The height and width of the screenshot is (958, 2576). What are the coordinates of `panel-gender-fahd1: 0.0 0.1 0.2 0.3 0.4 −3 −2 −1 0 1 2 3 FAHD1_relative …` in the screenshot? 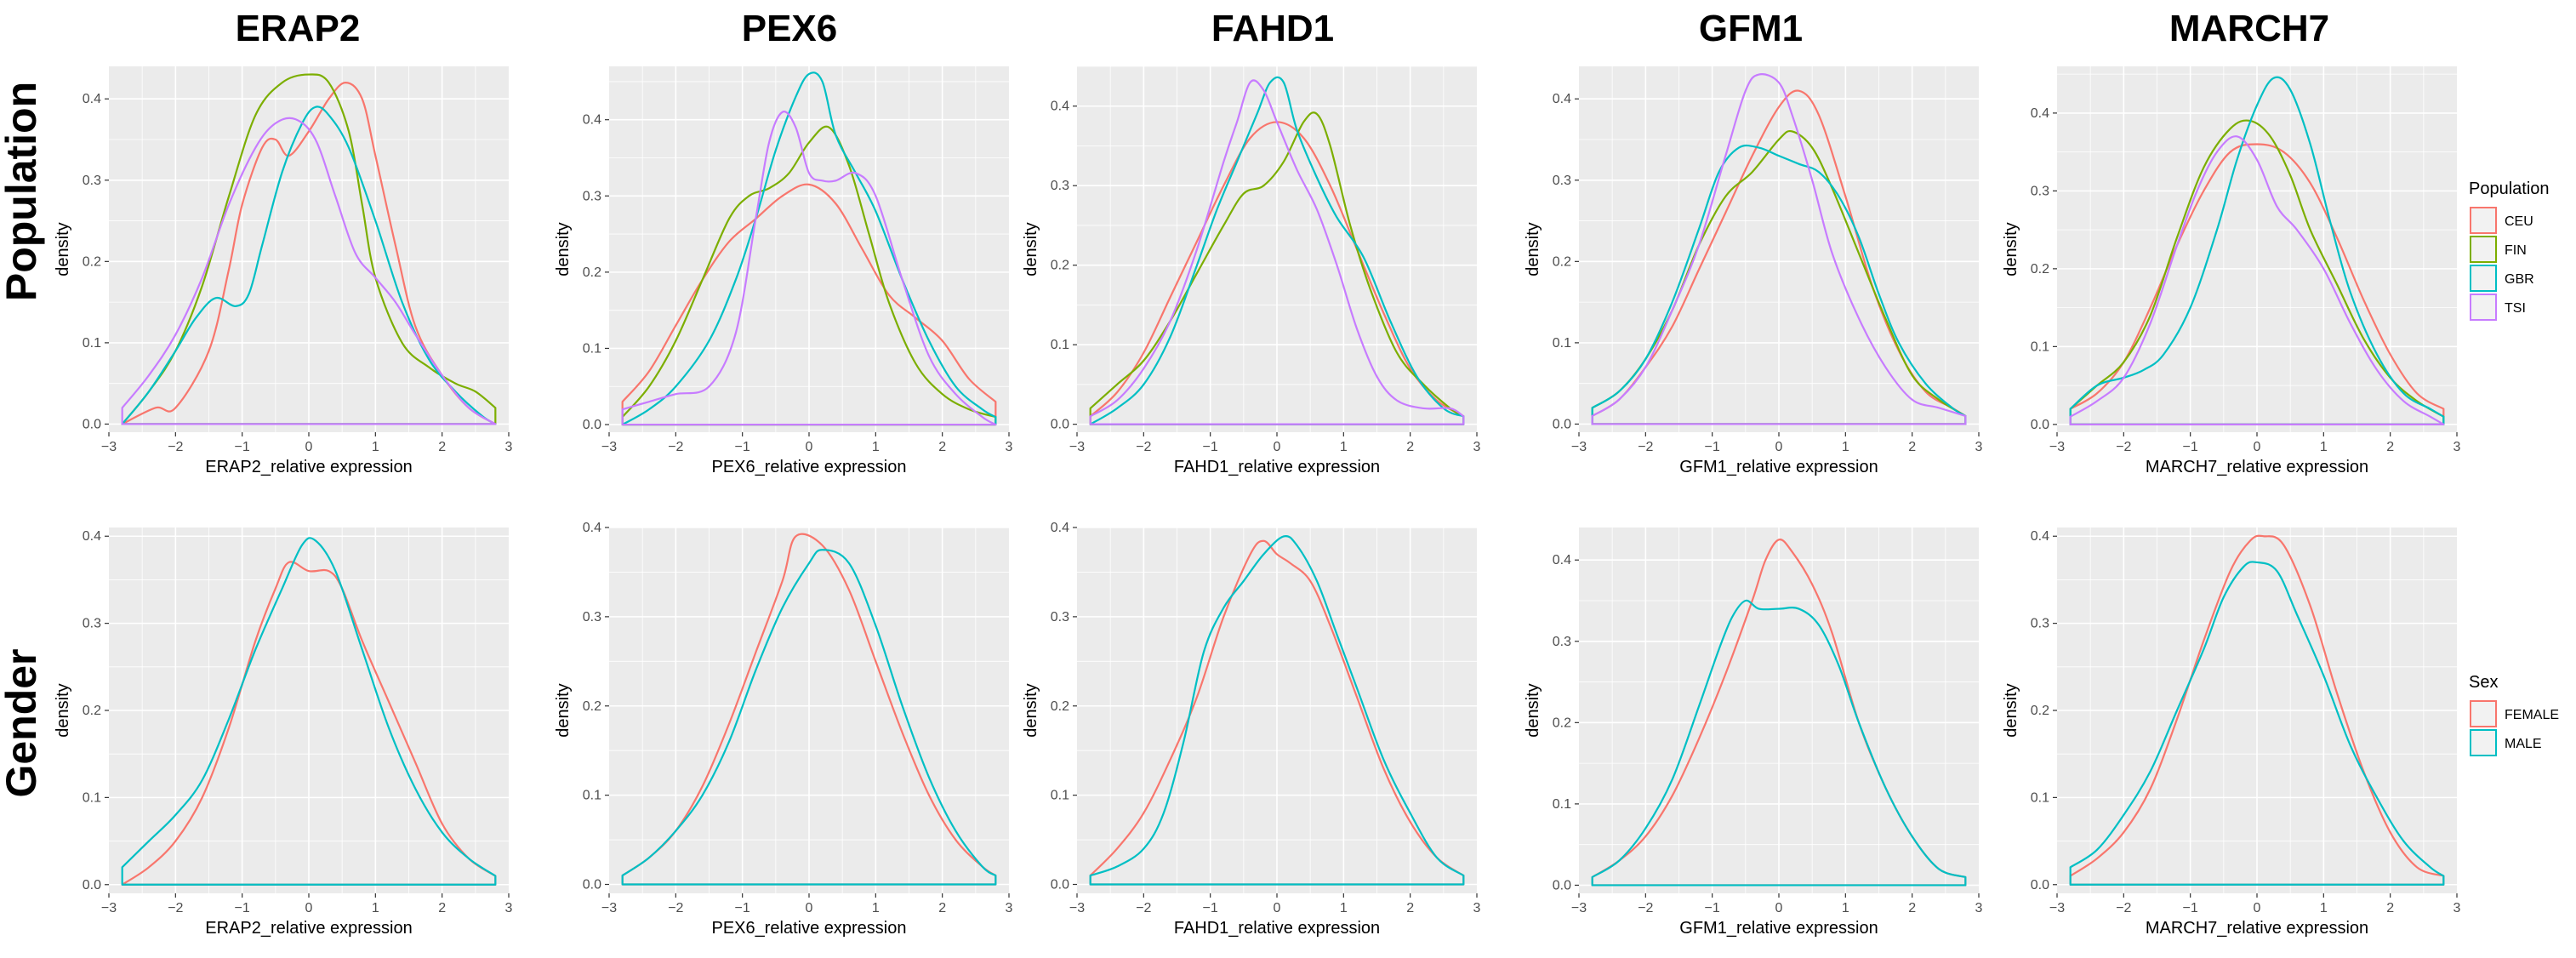 It's located at (1251, 729).